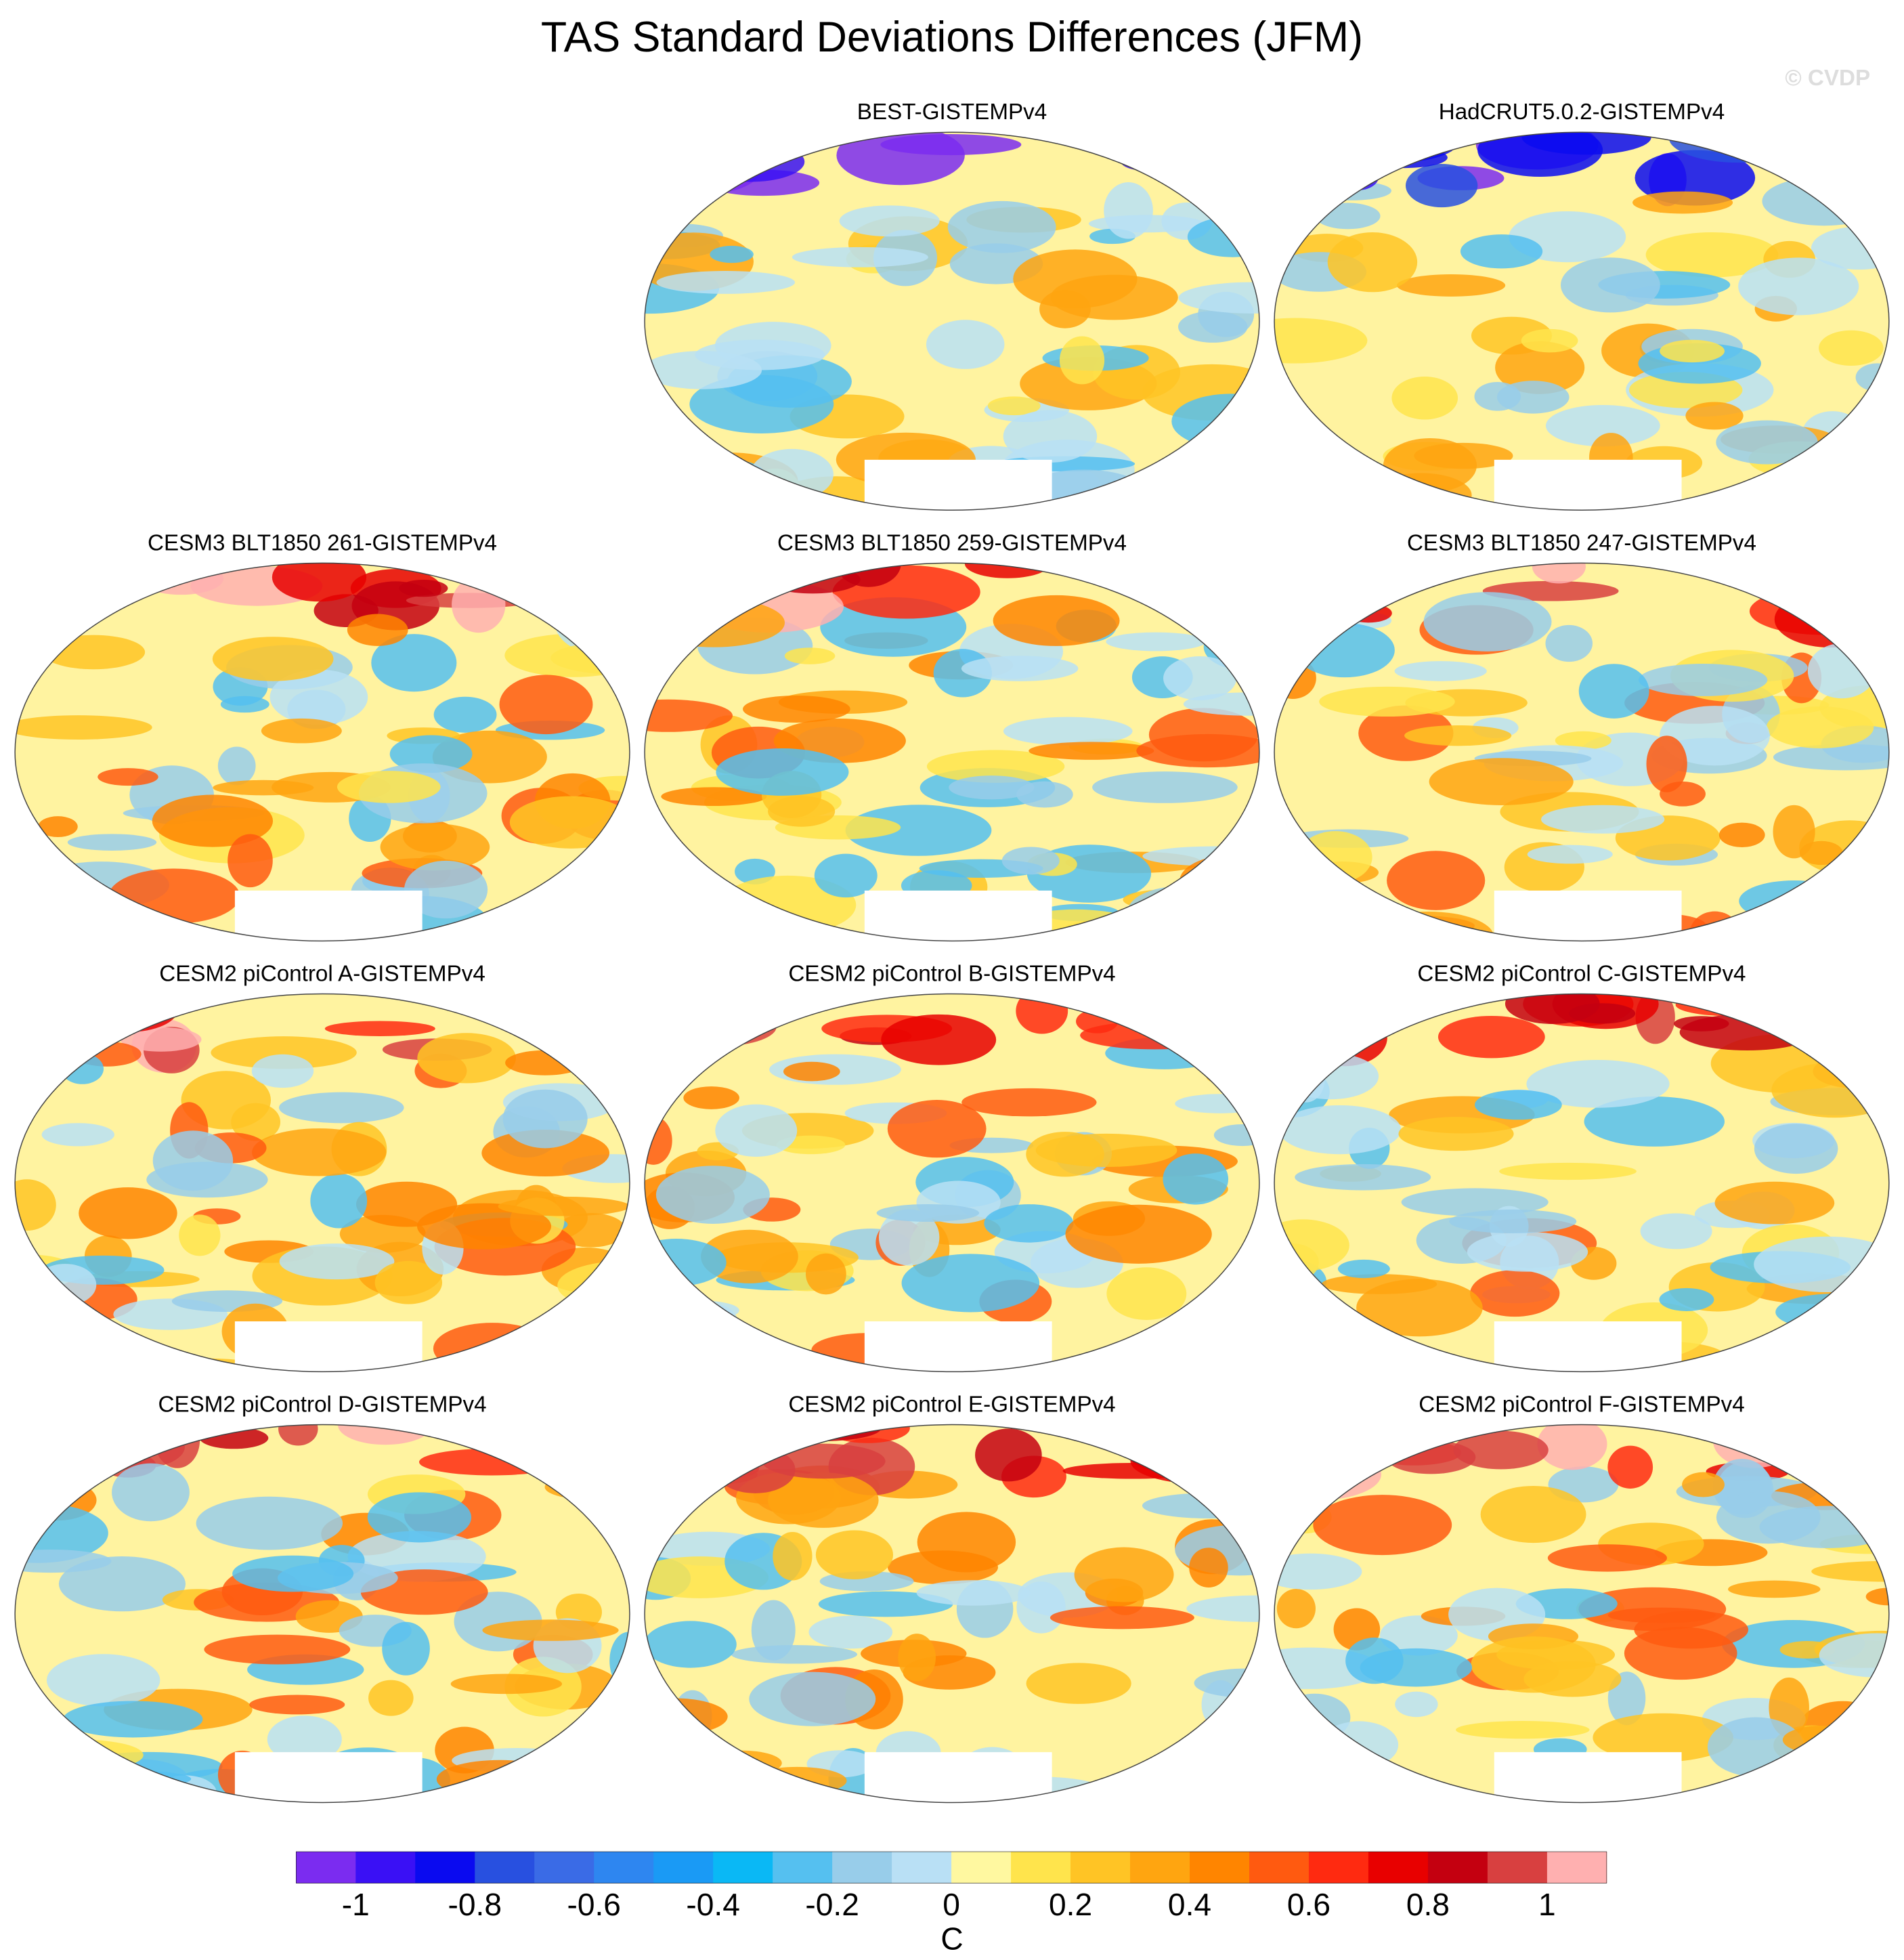  What do you see at coordinates (952, 542) in the screenshot?
I see `panel-title: CESM3 BLT1850 259-GISTEMPv4` at bounding box center [952, 542].